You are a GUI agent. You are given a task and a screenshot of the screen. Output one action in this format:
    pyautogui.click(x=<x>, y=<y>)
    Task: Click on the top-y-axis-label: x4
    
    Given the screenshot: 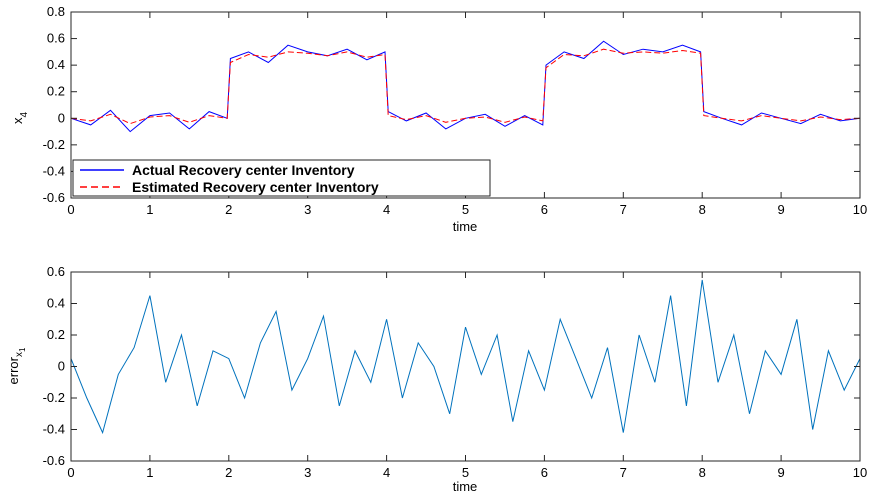 What is the action you would take?
    pyautogui.click(x=20, y=118)
    